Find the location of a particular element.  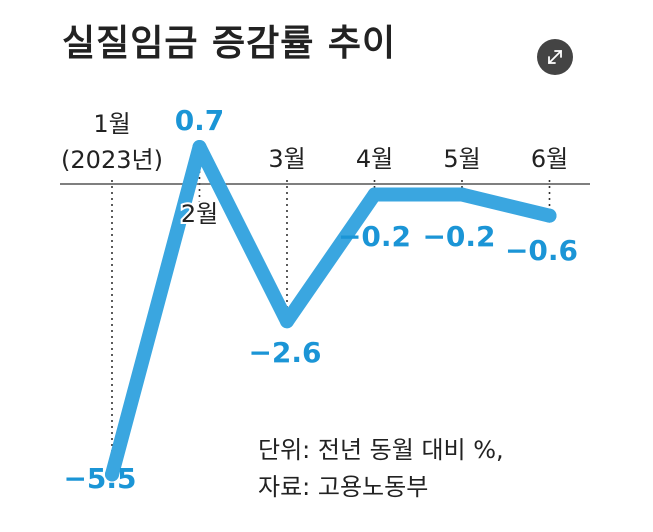

category-label: 2월 is located at coordinates (199, 214).